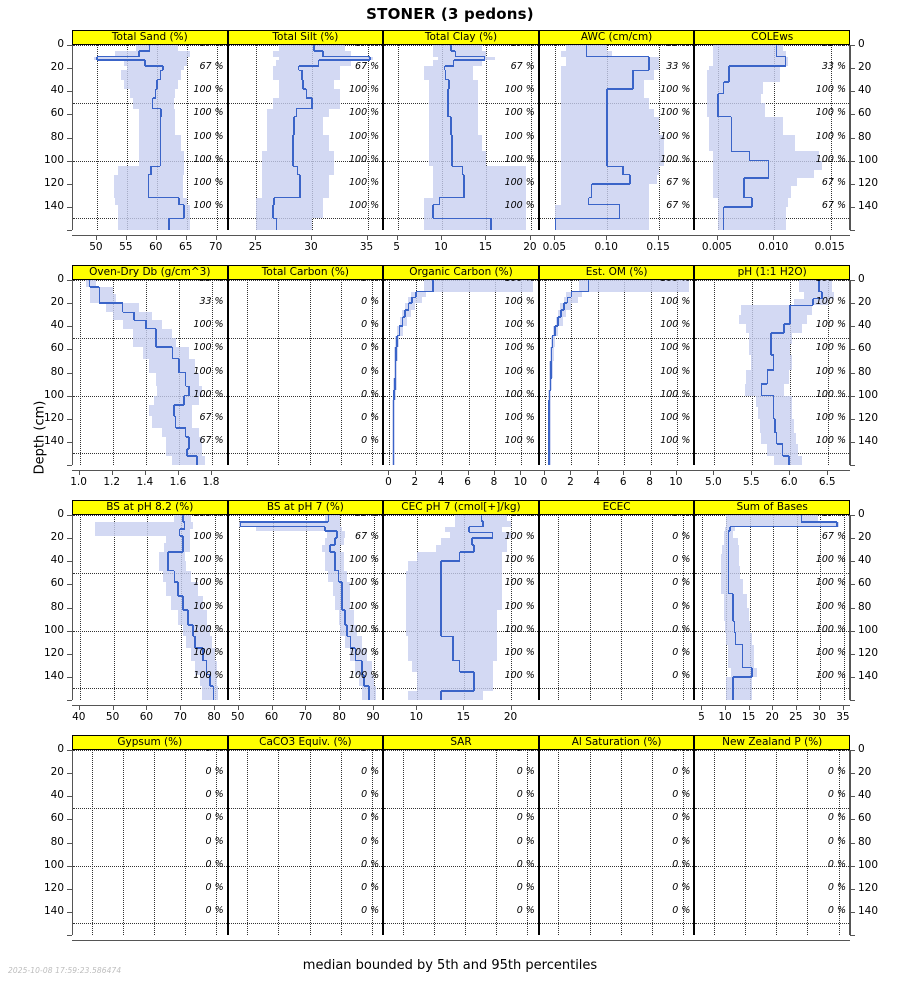 This screenshot has width=900, height=1000. Describe the element at coordinates (865, 537) in the screenshot. I see `depth-axis-tick-label: 20` at that location.